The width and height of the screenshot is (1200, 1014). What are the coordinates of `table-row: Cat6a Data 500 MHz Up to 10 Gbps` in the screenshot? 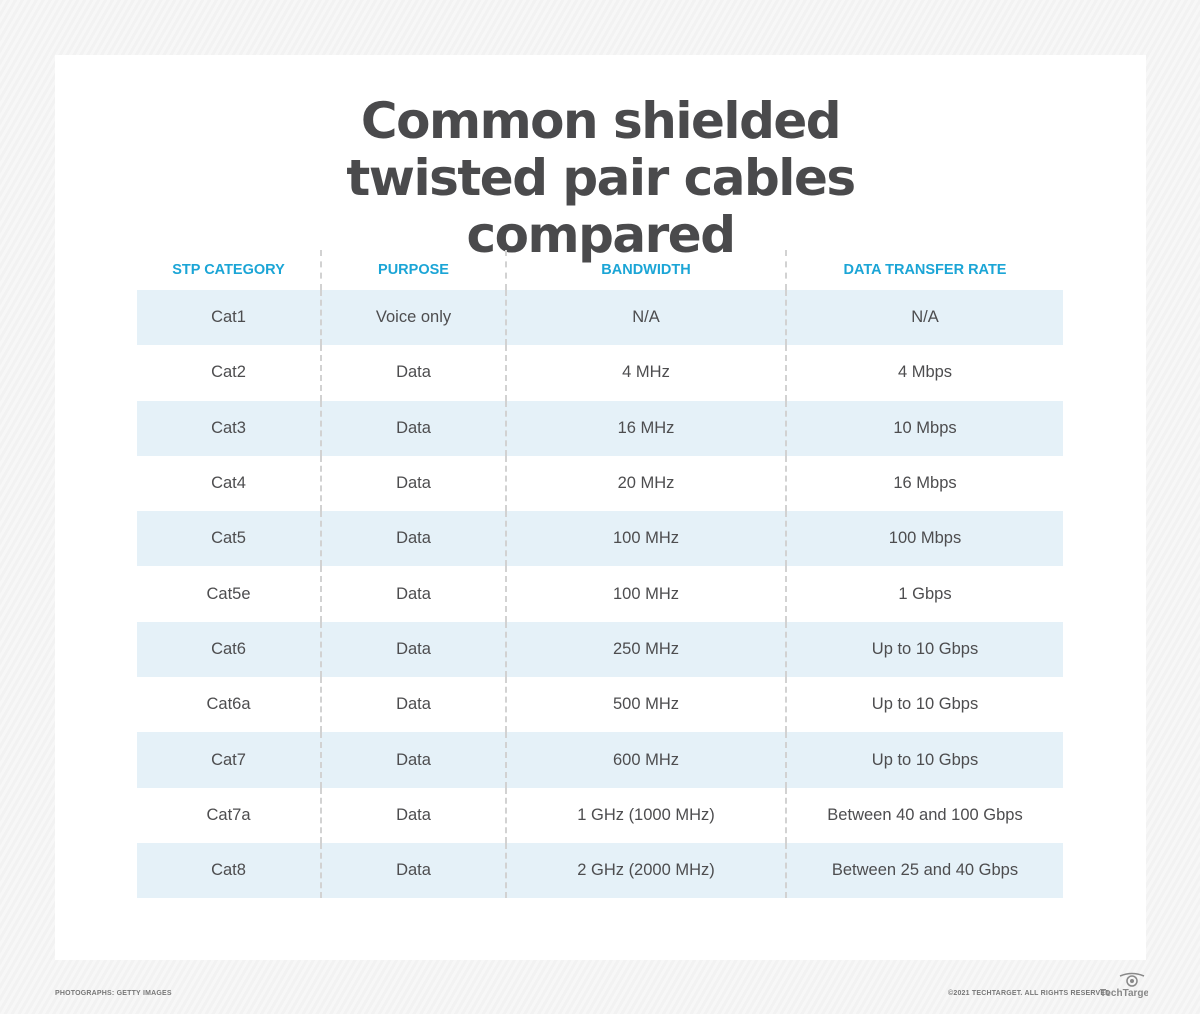 It's located at (600, 705).